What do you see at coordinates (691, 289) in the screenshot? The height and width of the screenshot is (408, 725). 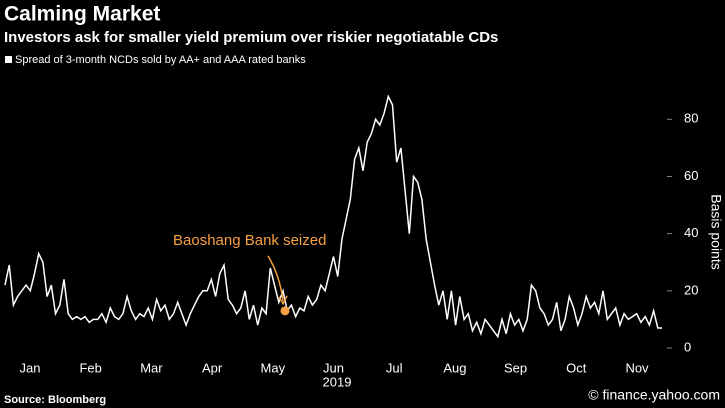 I see `y-tick-label: 20` at bounding box center [691, 289].